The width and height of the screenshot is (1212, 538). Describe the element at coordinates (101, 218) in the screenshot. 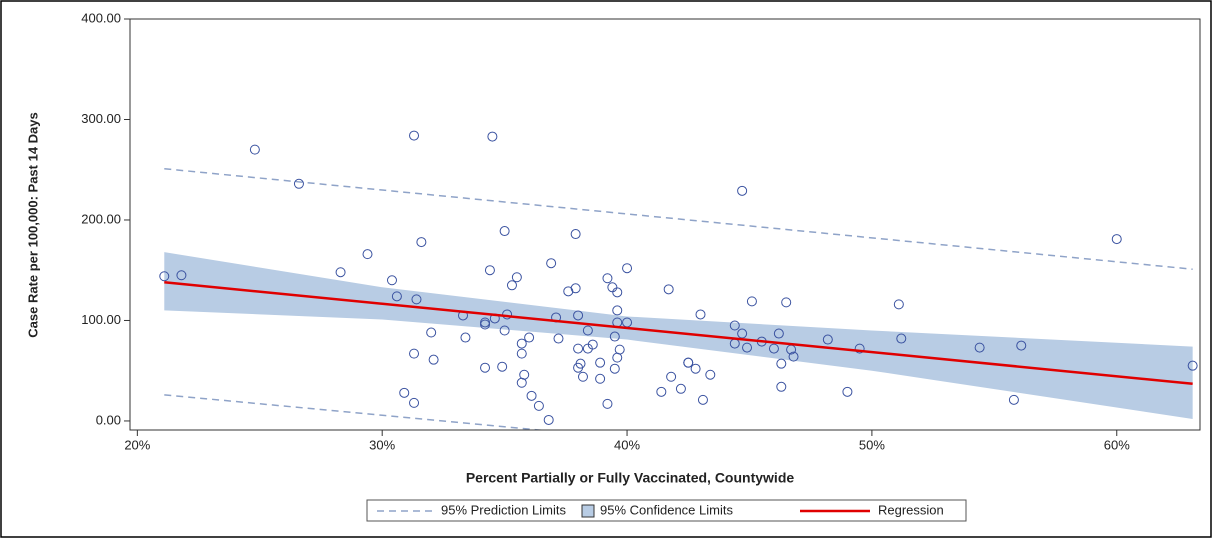

I see `y-tick-label: 200.00` at that location.